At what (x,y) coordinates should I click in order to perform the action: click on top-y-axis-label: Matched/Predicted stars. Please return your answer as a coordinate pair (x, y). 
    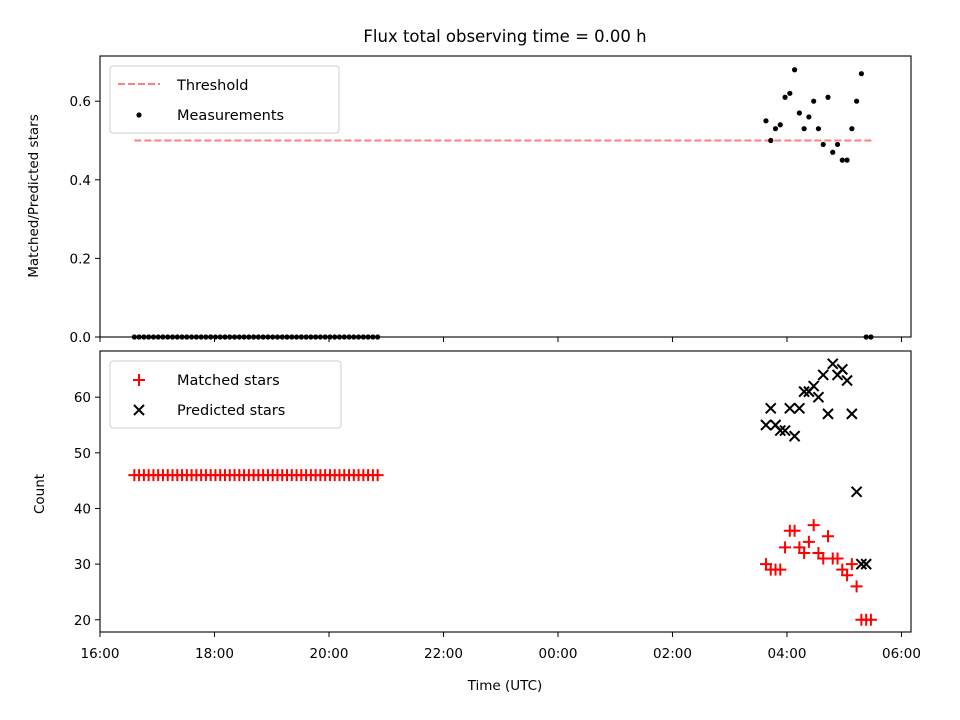
    Looking at the image, I should click on (34, 195).